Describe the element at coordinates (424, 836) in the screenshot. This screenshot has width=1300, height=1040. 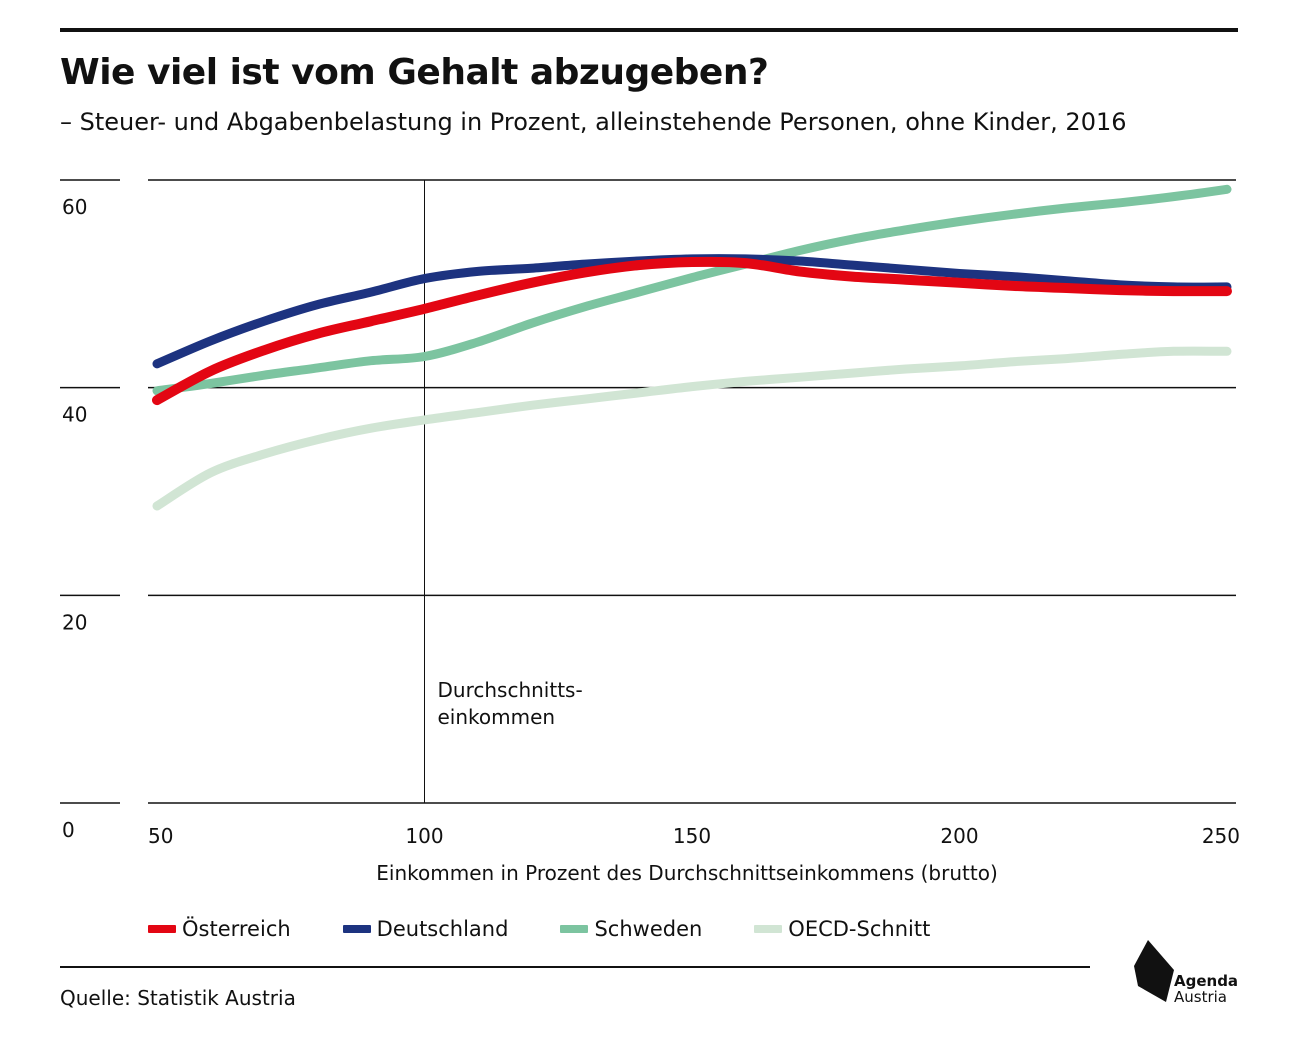
I see `xtick-label-100: 100` at that location.